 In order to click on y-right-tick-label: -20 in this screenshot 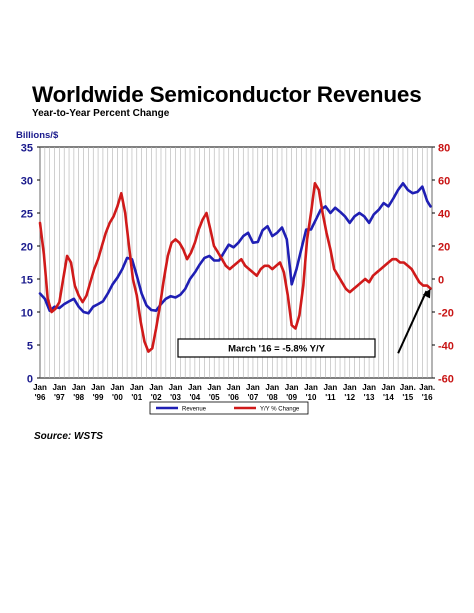, I will do `click(446, 314)`.